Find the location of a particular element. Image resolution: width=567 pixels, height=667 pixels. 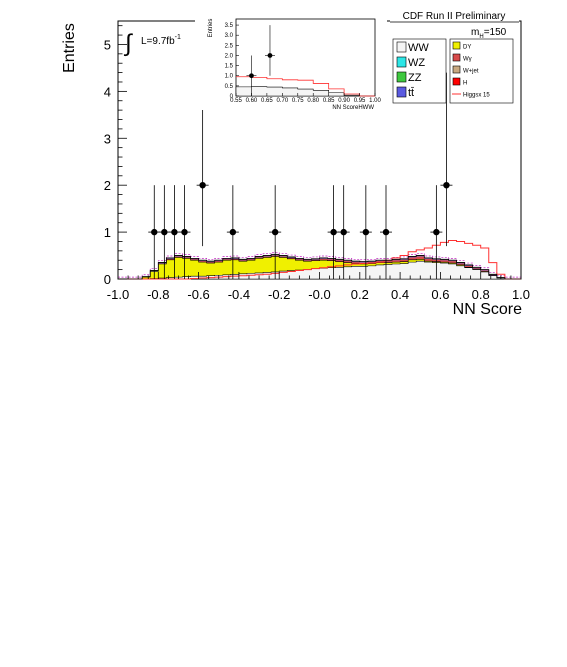

x-tick-label: 0.6 is located at coordinates (440, 294).